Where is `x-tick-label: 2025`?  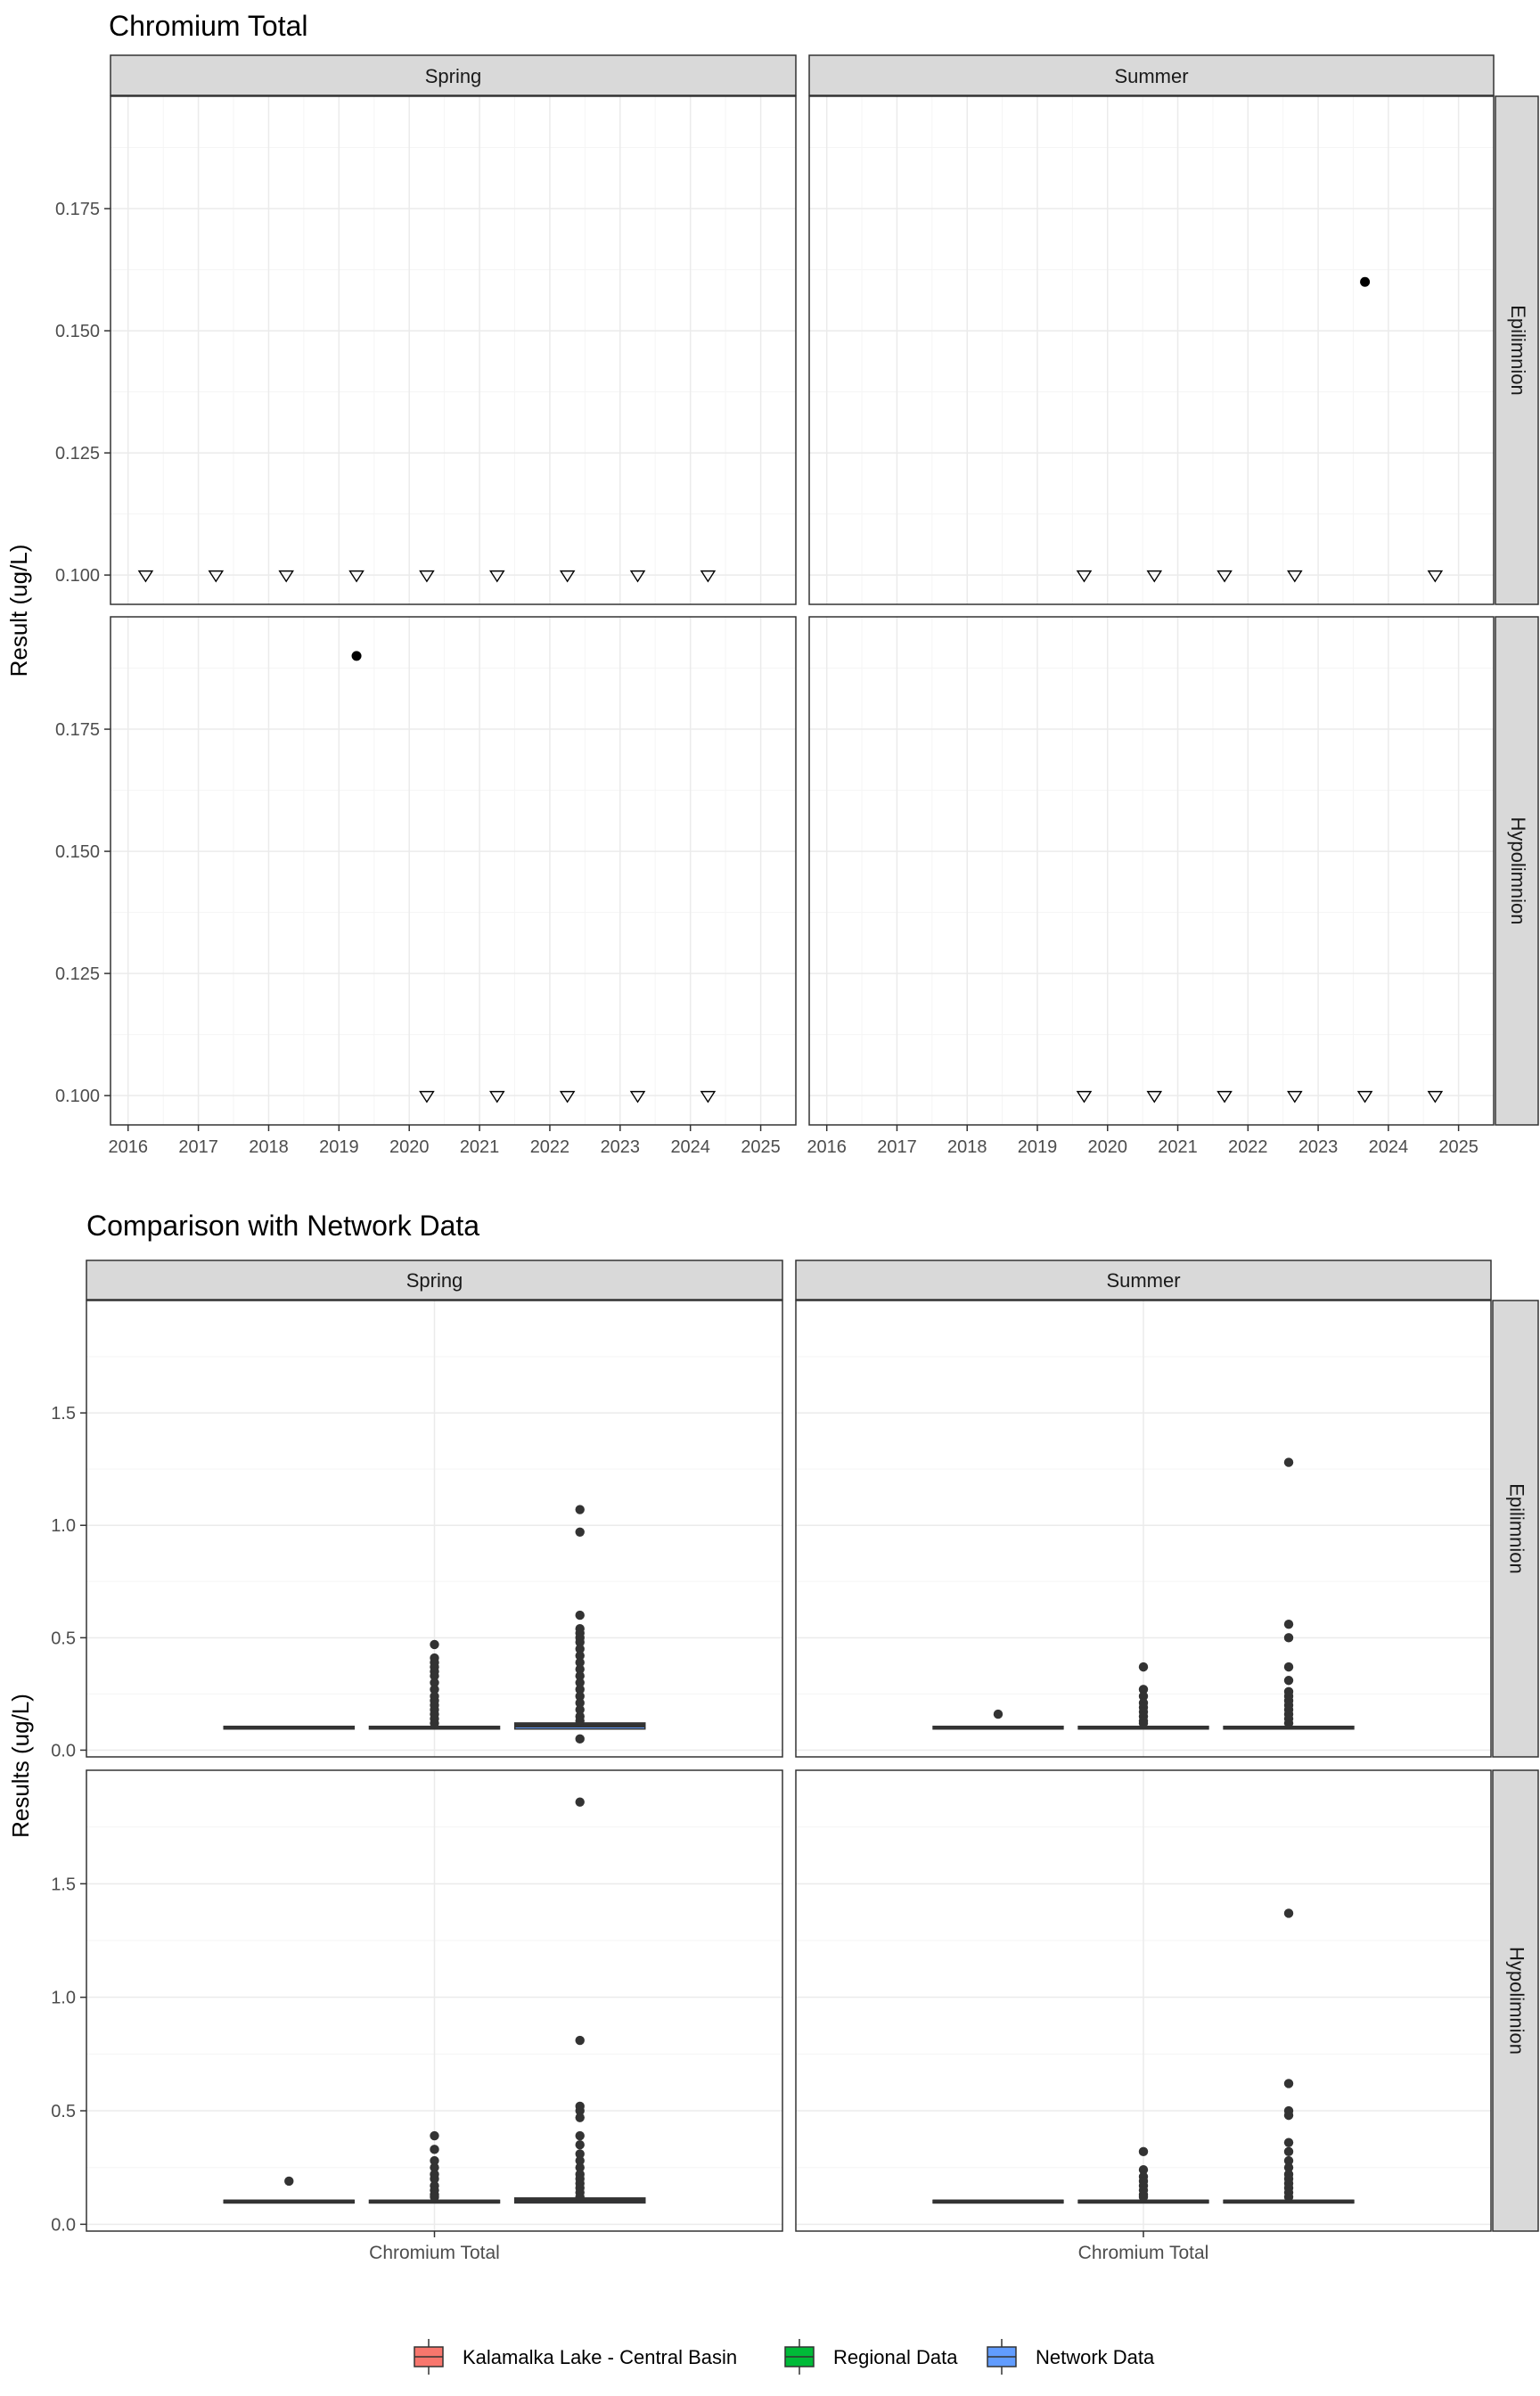
x-tick-label: 2025 is located at coordinates (1458, 1147).